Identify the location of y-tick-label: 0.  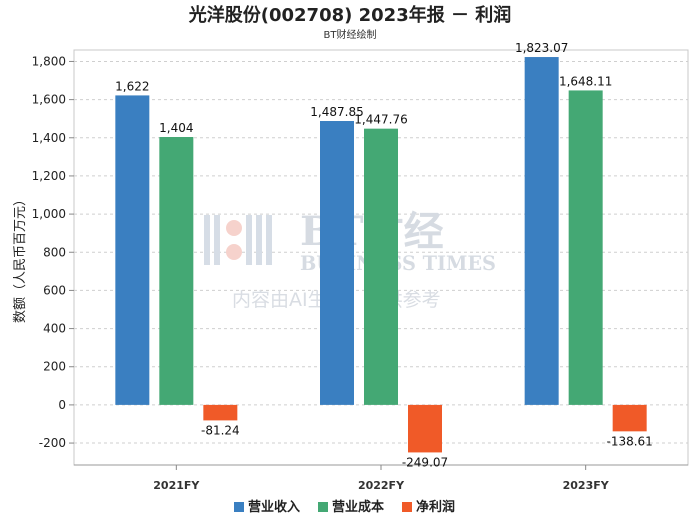
(62, 405).